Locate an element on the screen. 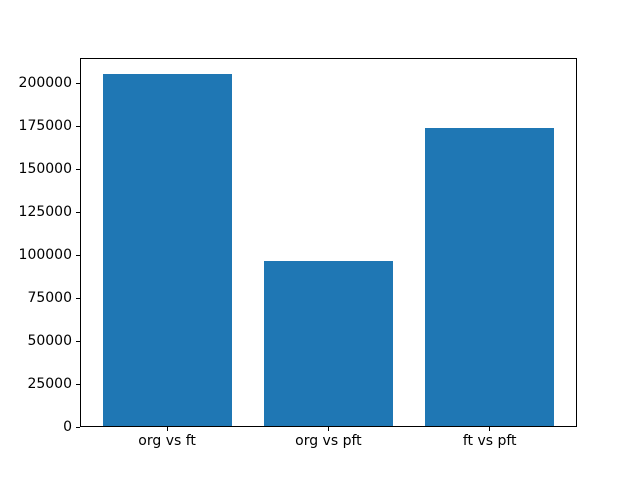 The width and height of the screenshot is (640, 480). y-tick-label: 175000 is located at coordinates (45, 126).